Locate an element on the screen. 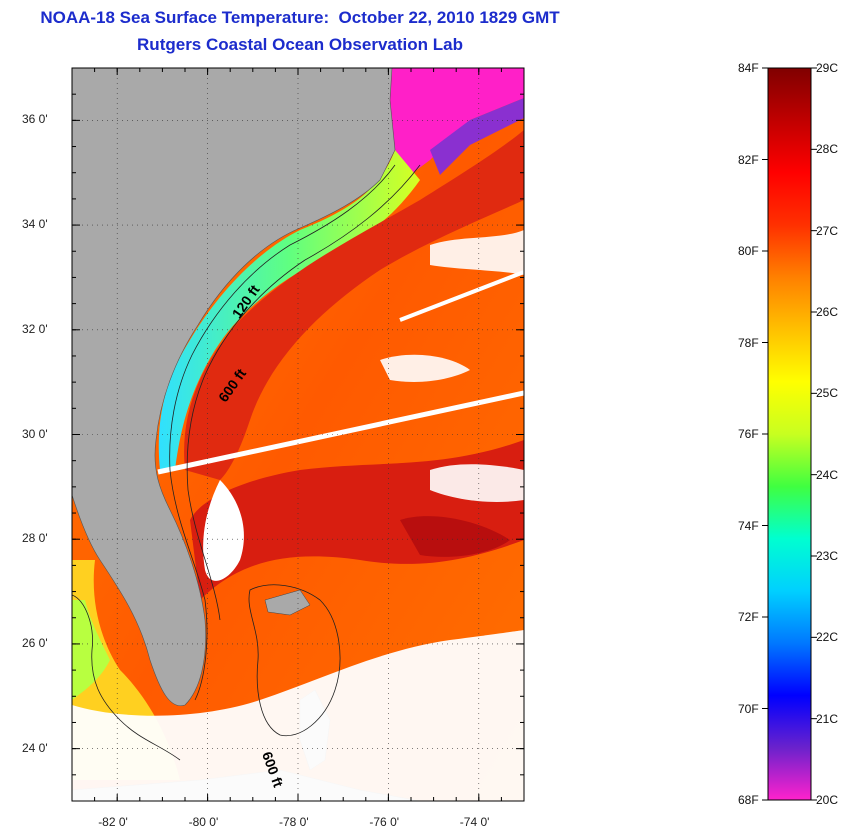 The height and width of the screenshot is (832, 849). lat-tick-label: 34 0' is located at coordinates (35, 224).